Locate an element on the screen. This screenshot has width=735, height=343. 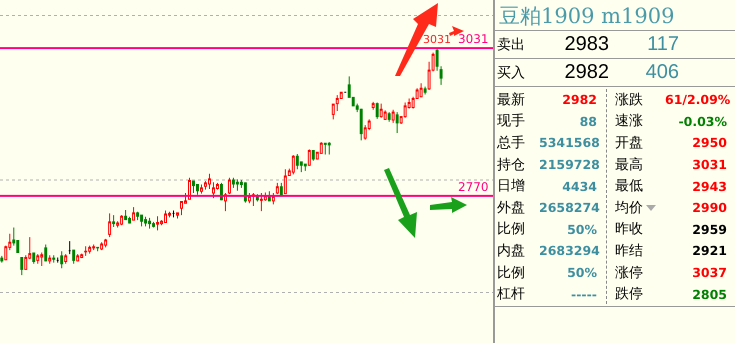
text: 2921 is located at coordinates (709, 250).